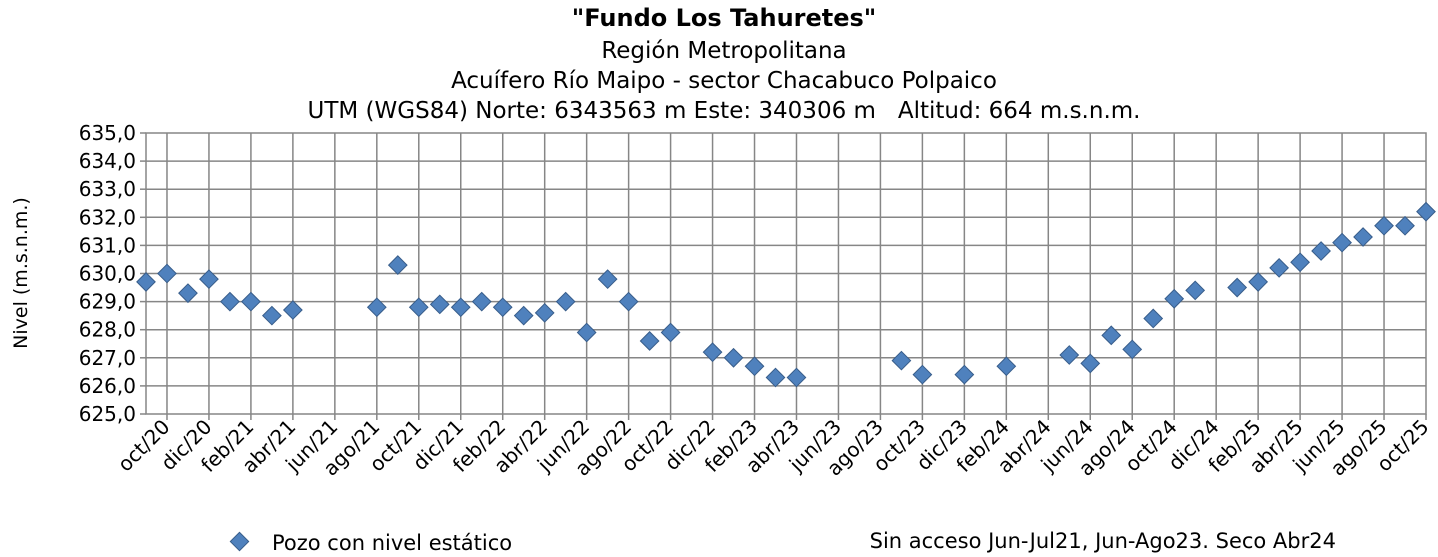  I want to click on y-tick-label: 635,0, so click(107, 133).